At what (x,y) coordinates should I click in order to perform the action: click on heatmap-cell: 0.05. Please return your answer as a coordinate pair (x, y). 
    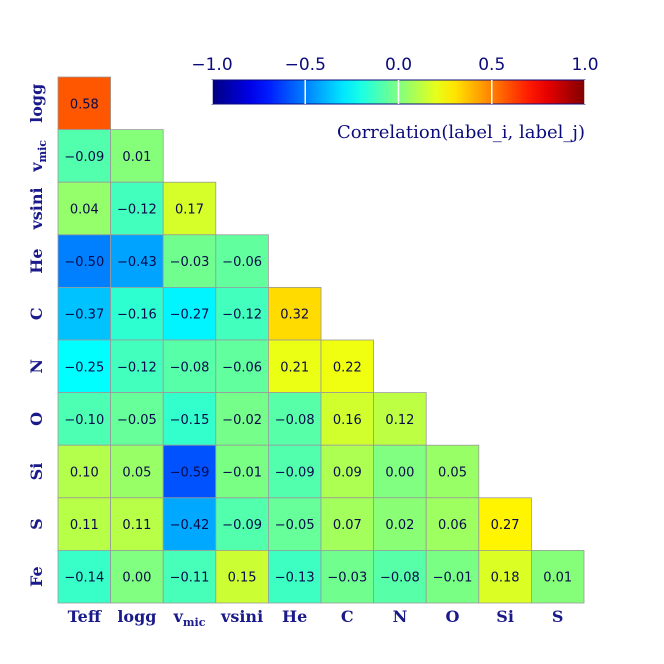
    Looking at the image, I should click on (452, 471).